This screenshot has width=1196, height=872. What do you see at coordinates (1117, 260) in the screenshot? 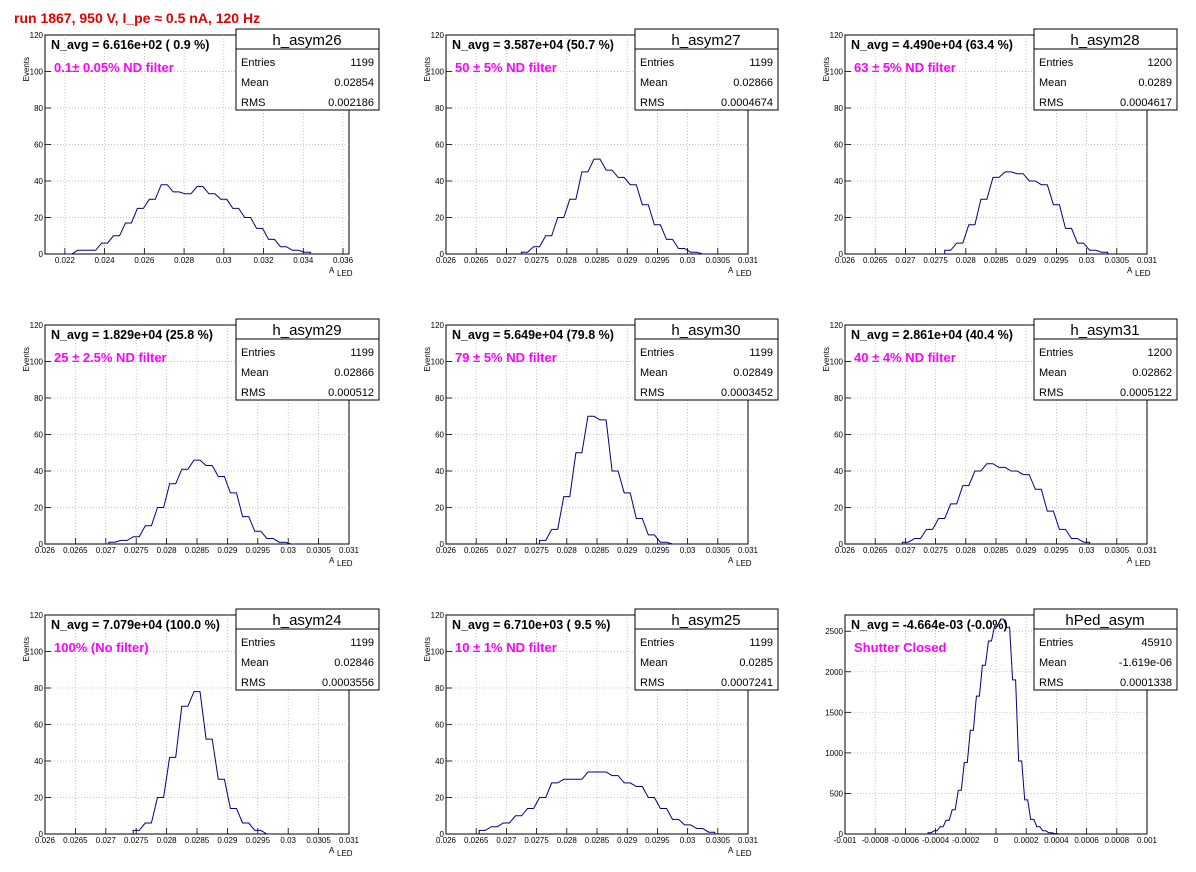
I see `panel-3-x-tick-label: 0.0305` at bounding box center [1117, 260].